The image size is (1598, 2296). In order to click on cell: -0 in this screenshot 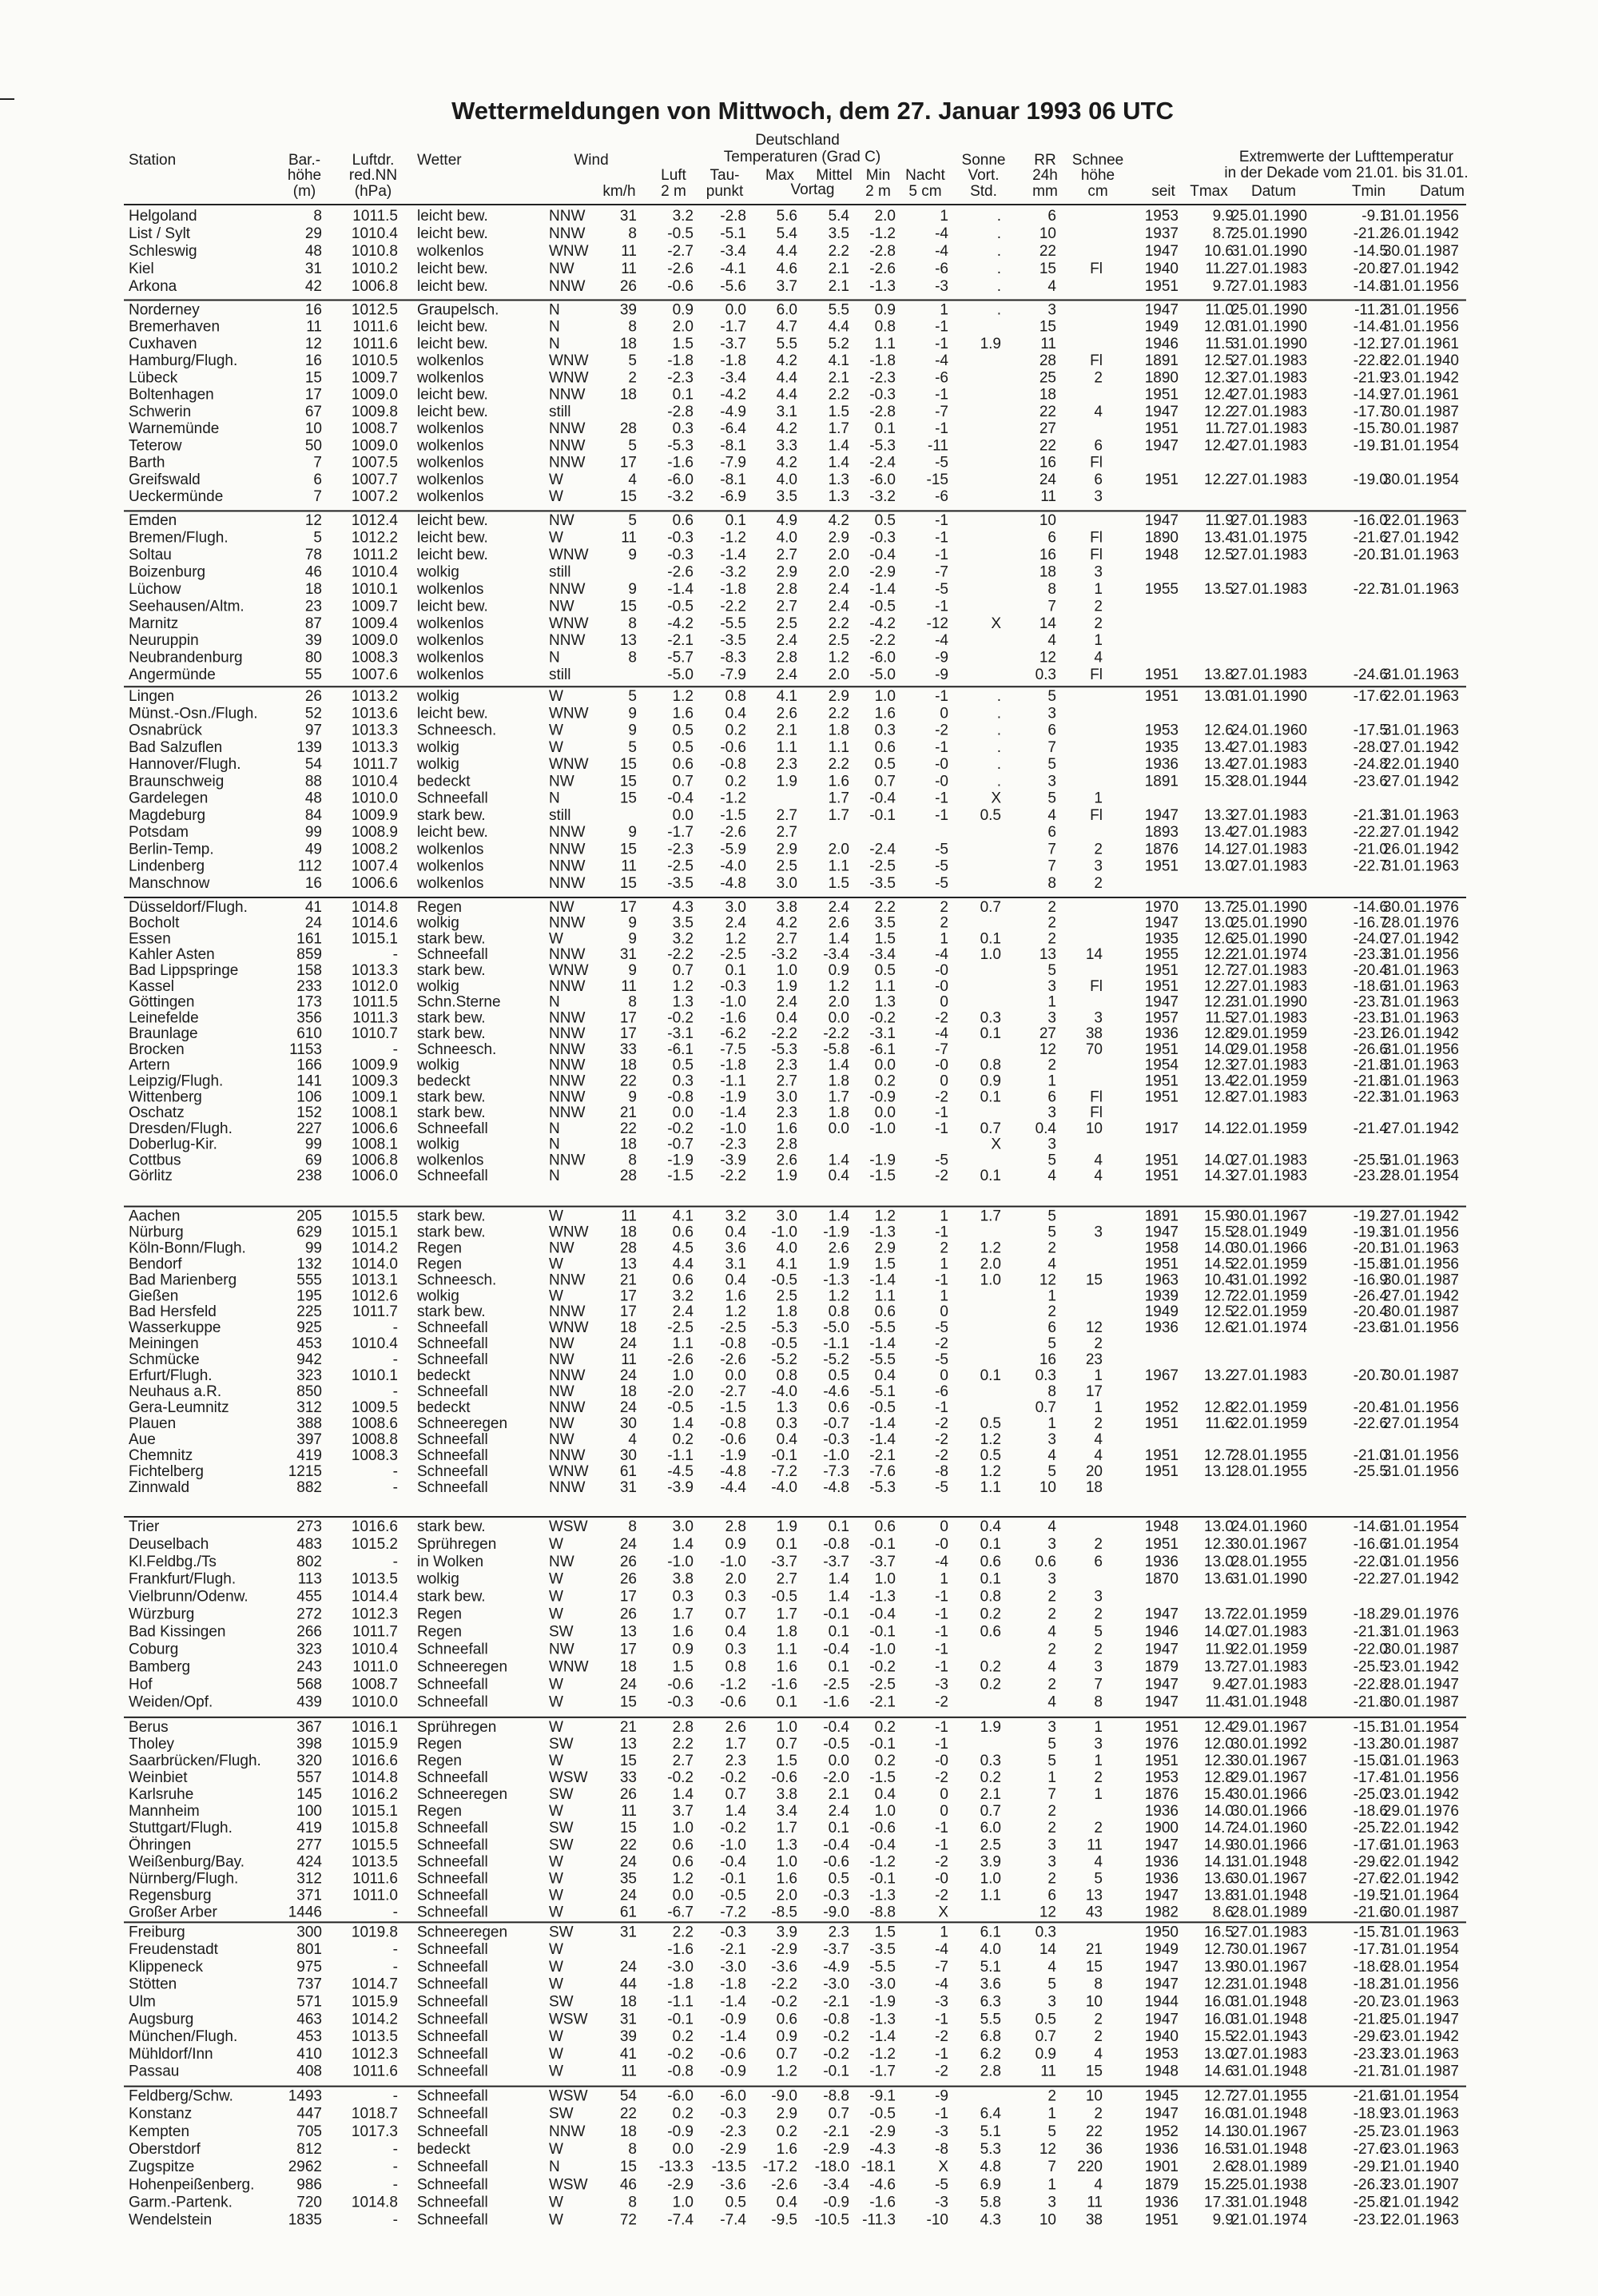, I will do `click(941, 1544)`.